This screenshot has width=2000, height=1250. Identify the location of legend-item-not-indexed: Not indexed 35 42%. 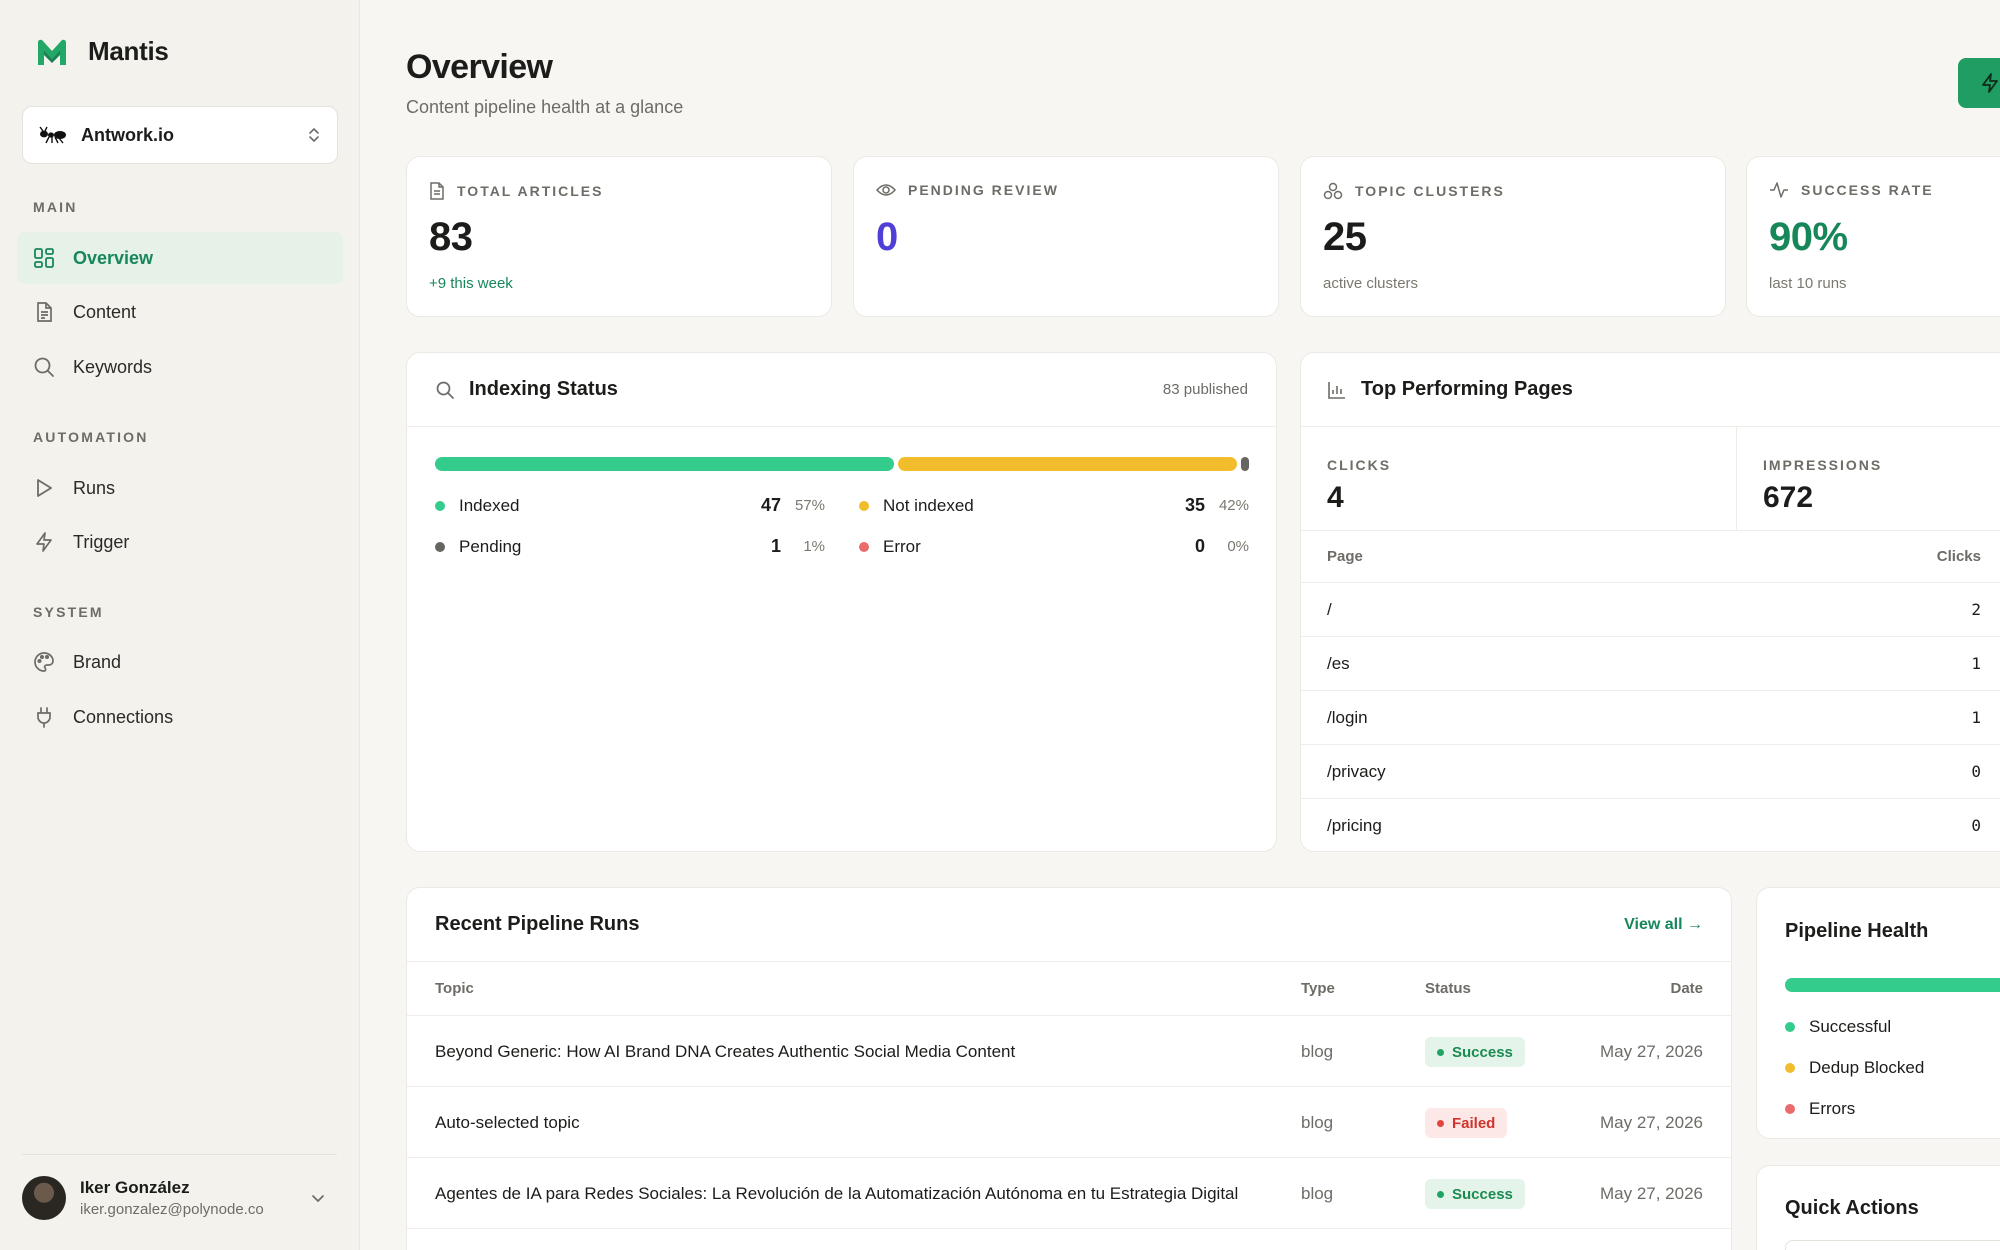
(1054, 505).